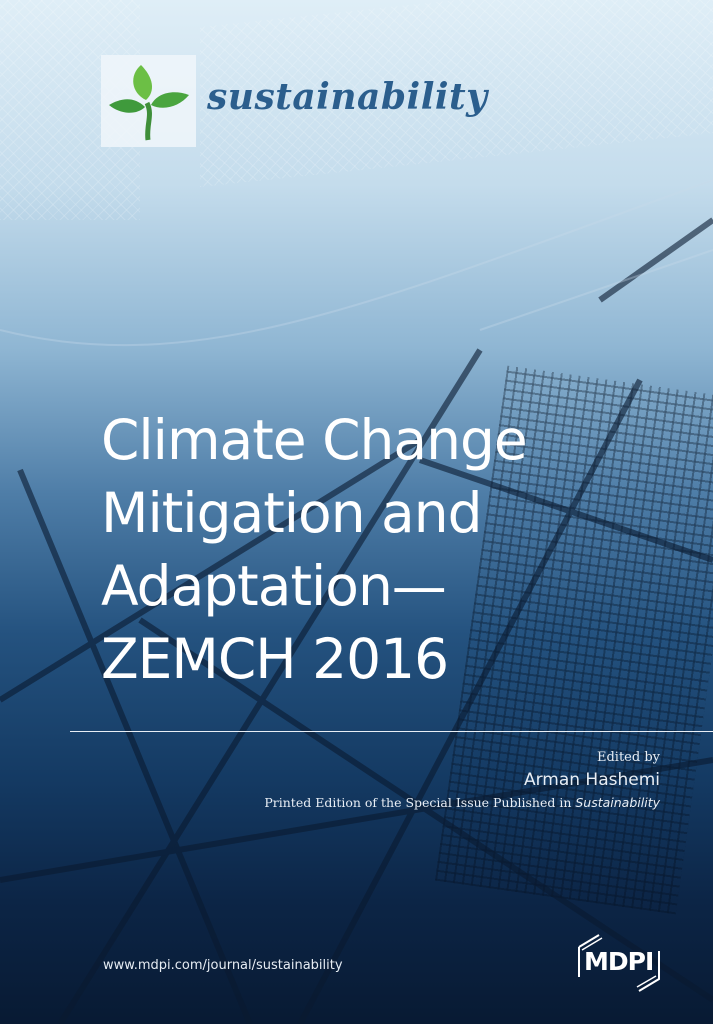 The height and width of the screenshot is (1024, 713). What do you see at coordinates (347, 97) in the screenshot?
I see `journal-name: sustainability` at bounding box center [347, 97].